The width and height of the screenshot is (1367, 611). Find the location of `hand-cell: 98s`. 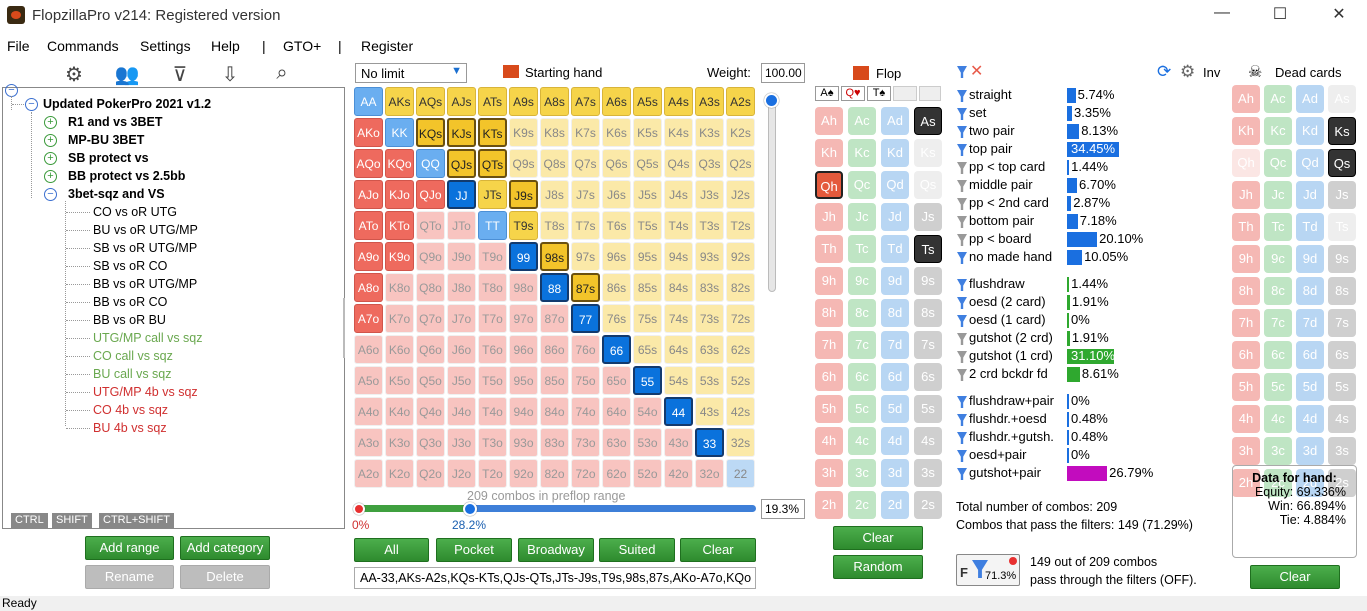

hand-cell: 98s is located at coordinates (554, 256).